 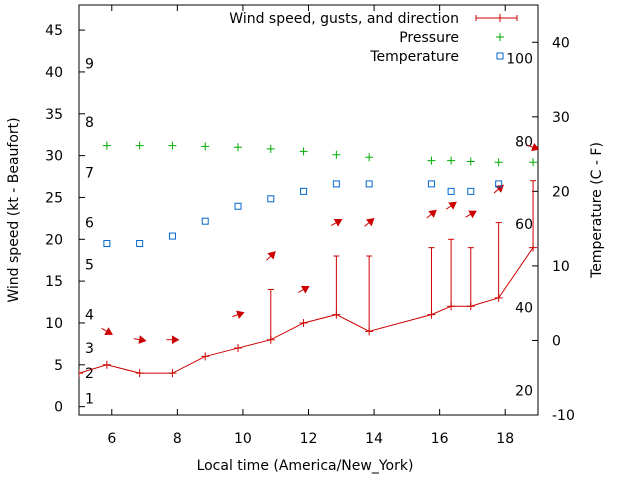 What do you see at coordinates (54, 31) in the screenshot?
I see `y-tick-label: 45` at bounding box center [54, 31].